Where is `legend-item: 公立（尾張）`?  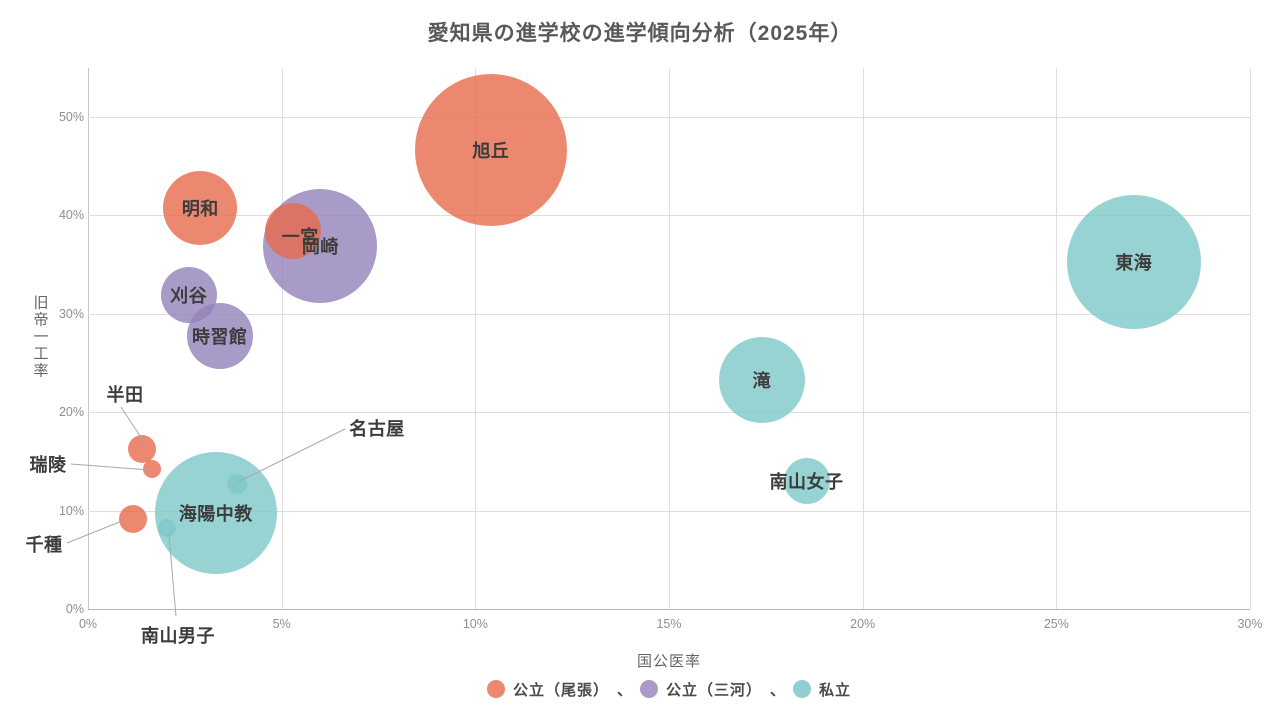 legend-item: 公立（尾張） is located at coordinates (547, 689).